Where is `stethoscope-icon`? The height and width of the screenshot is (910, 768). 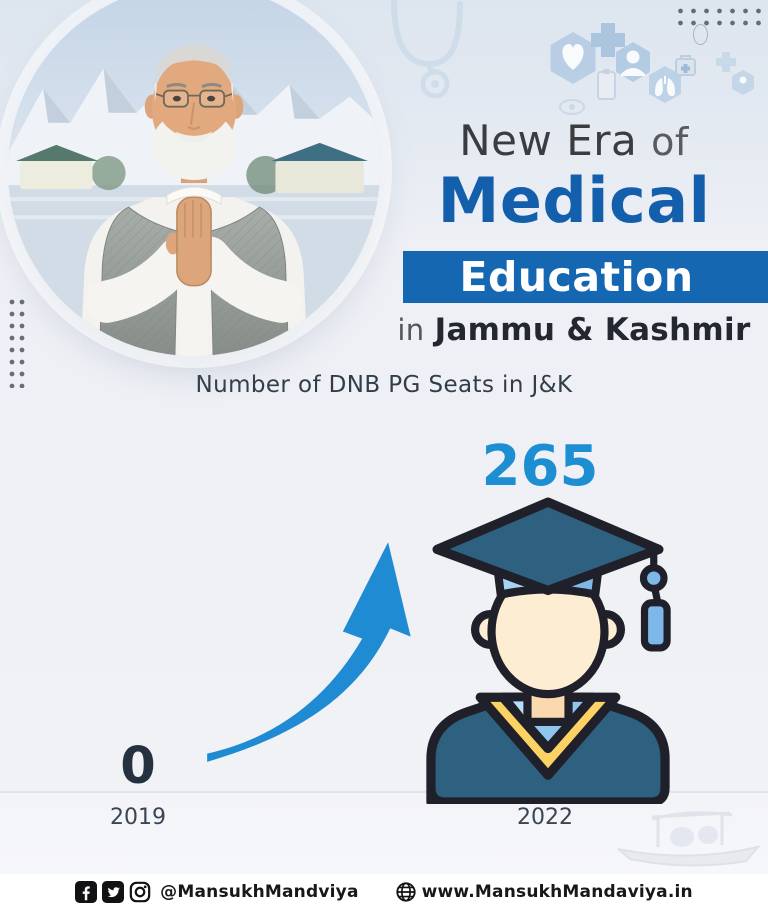
stethoscope-icon is located at coordinates (427, 49).